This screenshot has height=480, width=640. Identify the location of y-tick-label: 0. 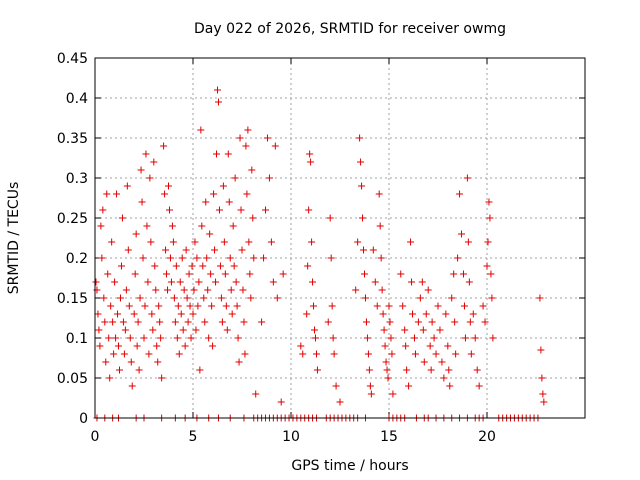
(83, 419).